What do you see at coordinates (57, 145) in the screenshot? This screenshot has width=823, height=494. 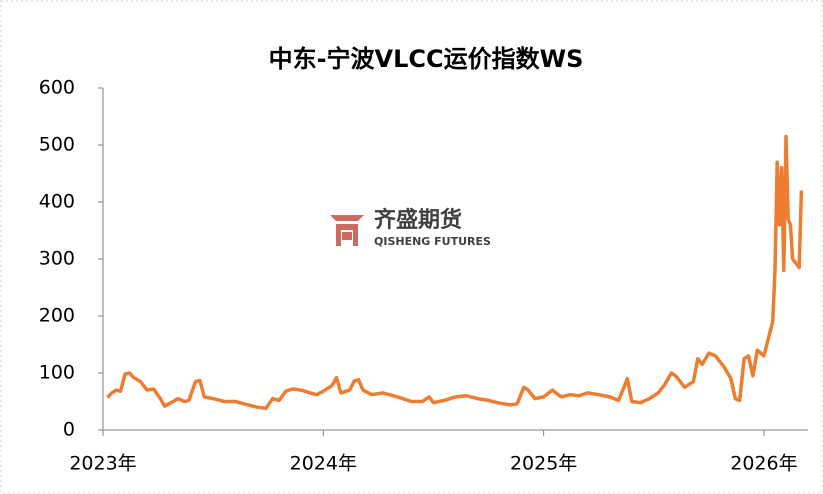 I see `y-tick-label: 500` at bounding box center [57, 145].